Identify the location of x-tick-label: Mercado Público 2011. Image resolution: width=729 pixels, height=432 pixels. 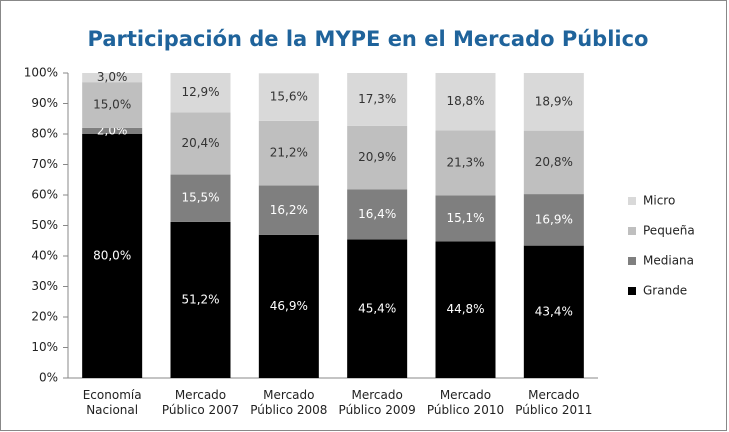
(554, 402).